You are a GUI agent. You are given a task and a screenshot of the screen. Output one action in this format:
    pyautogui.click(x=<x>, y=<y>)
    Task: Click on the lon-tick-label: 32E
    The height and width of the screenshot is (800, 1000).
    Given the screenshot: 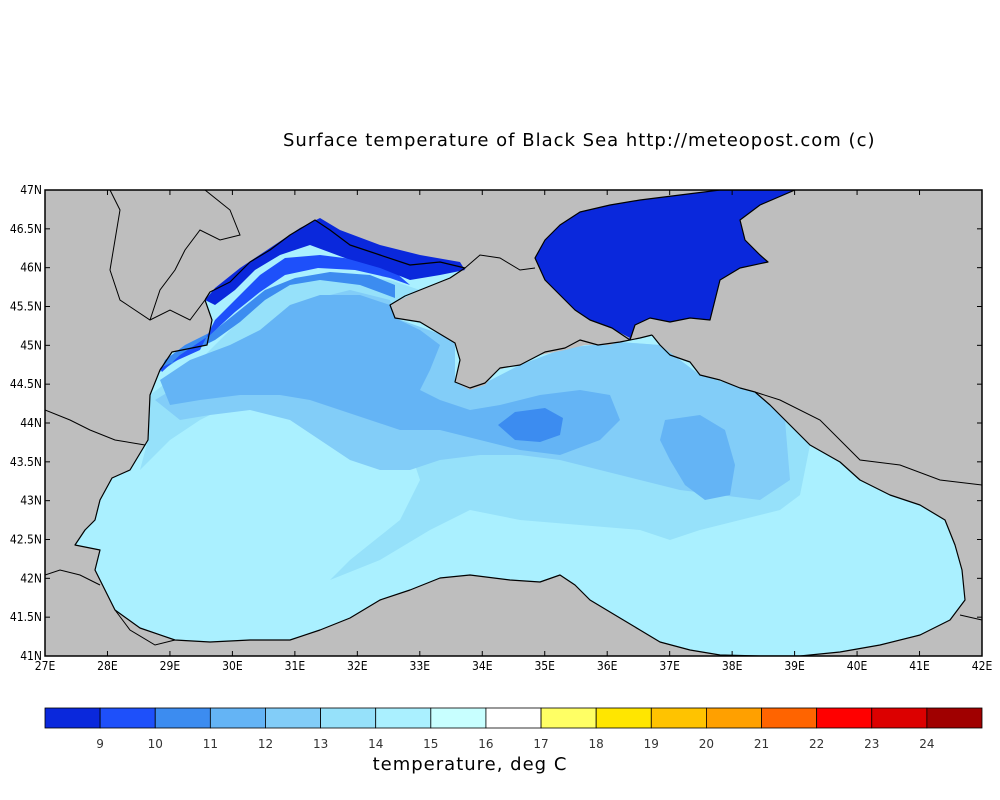 What is the action you would take?
    pyautogui.click(x=357, y=666)
    